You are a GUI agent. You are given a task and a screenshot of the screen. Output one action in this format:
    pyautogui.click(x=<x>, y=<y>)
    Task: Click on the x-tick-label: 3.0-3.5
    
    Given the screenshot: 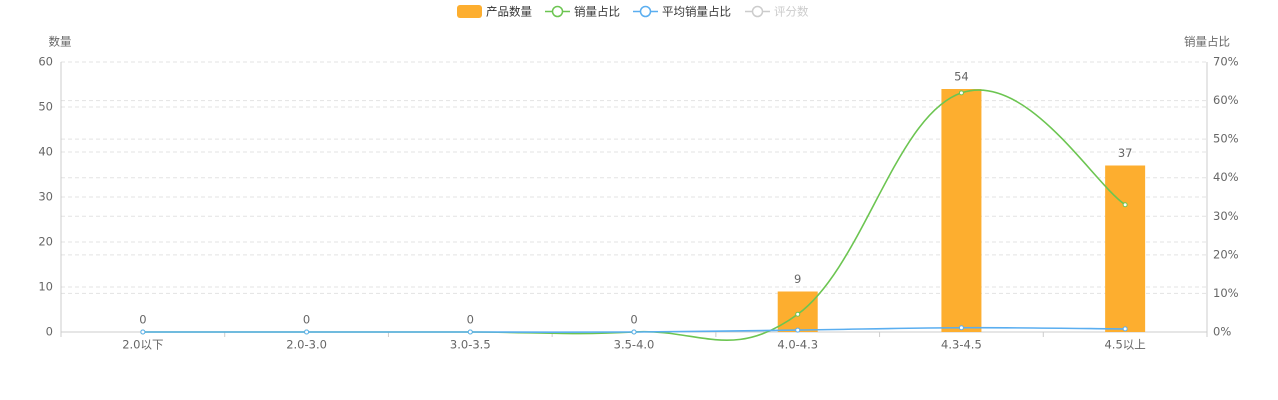 What is the action you would take?
    pyautogui.click(x=470, y=345)
    